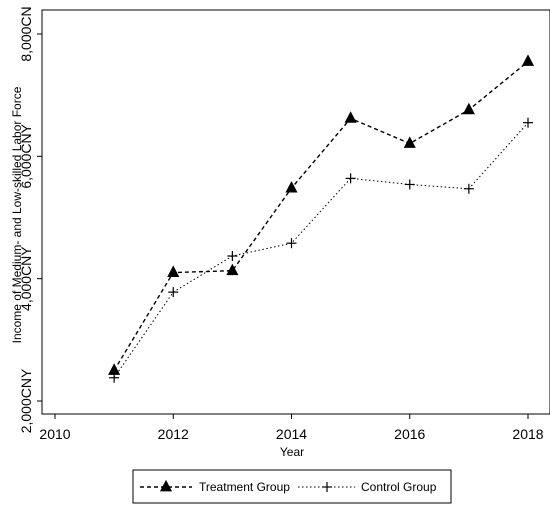  I want to click on y-tick-label: 8,000CN, so click(26, 33).